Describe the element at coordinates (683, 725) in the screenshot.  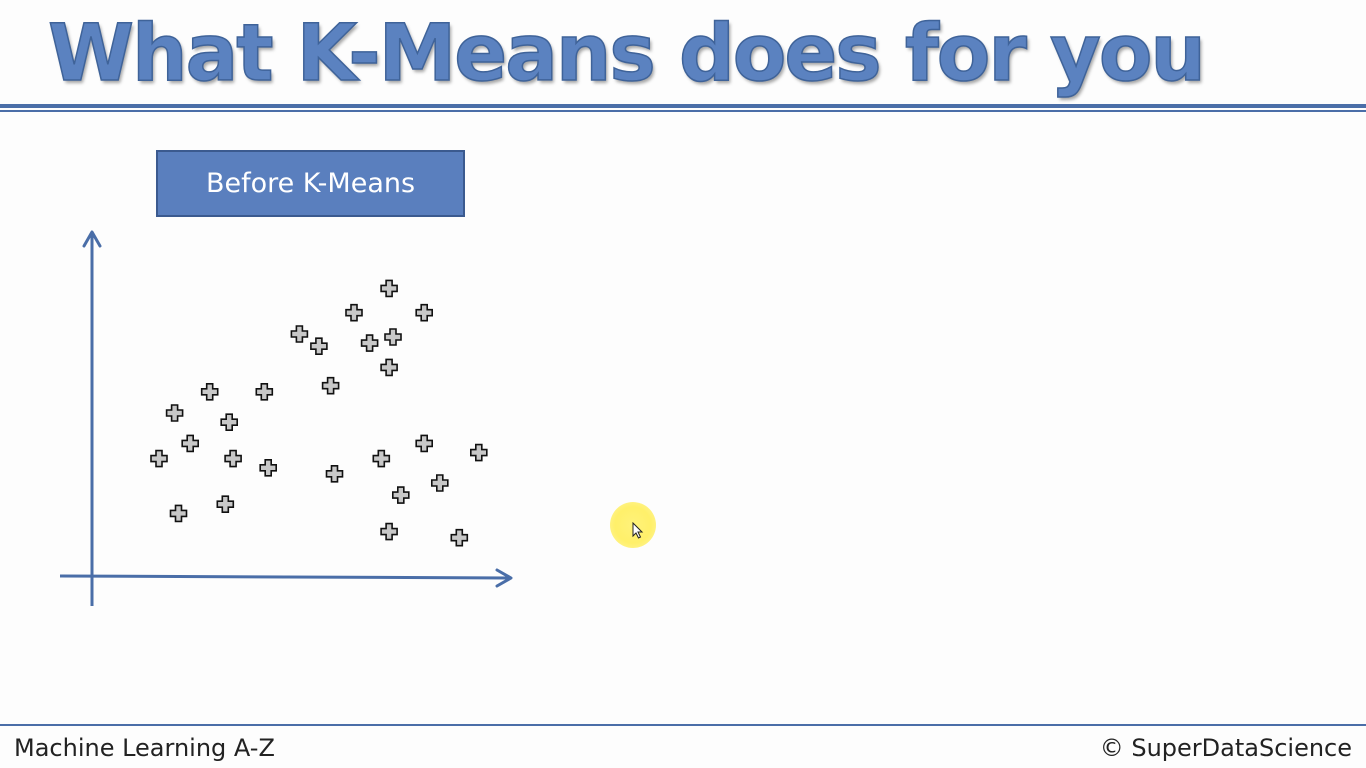
I see `footer-divider` at that location.